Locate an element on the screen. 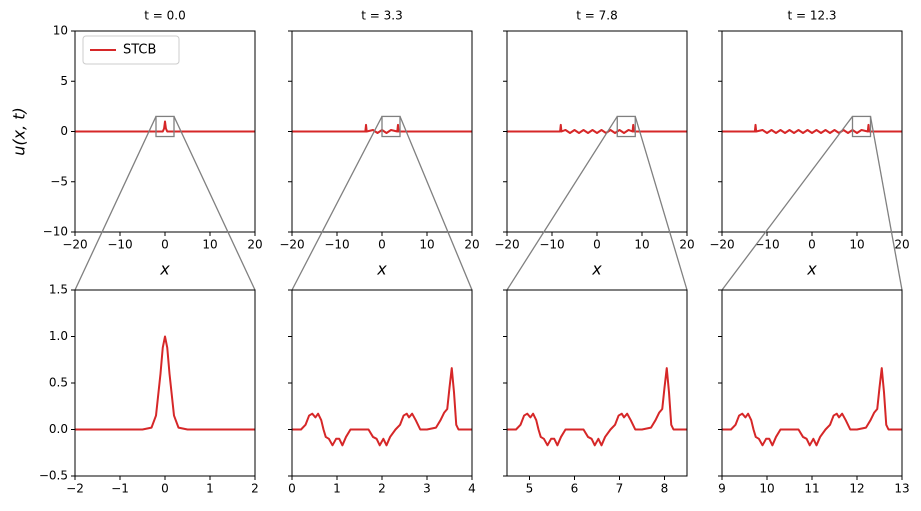 The width and height of the screenshot is (921, 511). x-tick-label: 6 is located at coordinates (575, 489).